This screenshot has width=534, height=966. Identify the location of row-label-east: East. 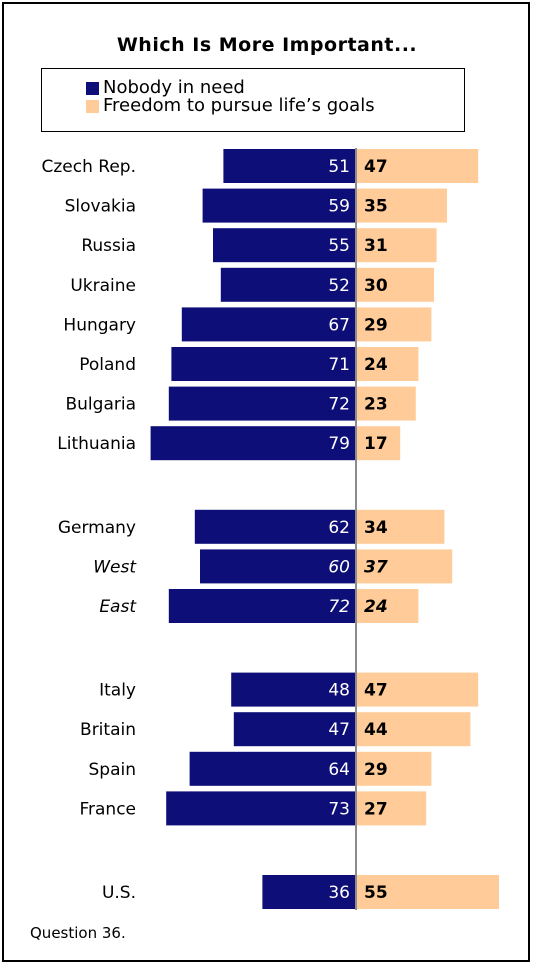
(118, 607).